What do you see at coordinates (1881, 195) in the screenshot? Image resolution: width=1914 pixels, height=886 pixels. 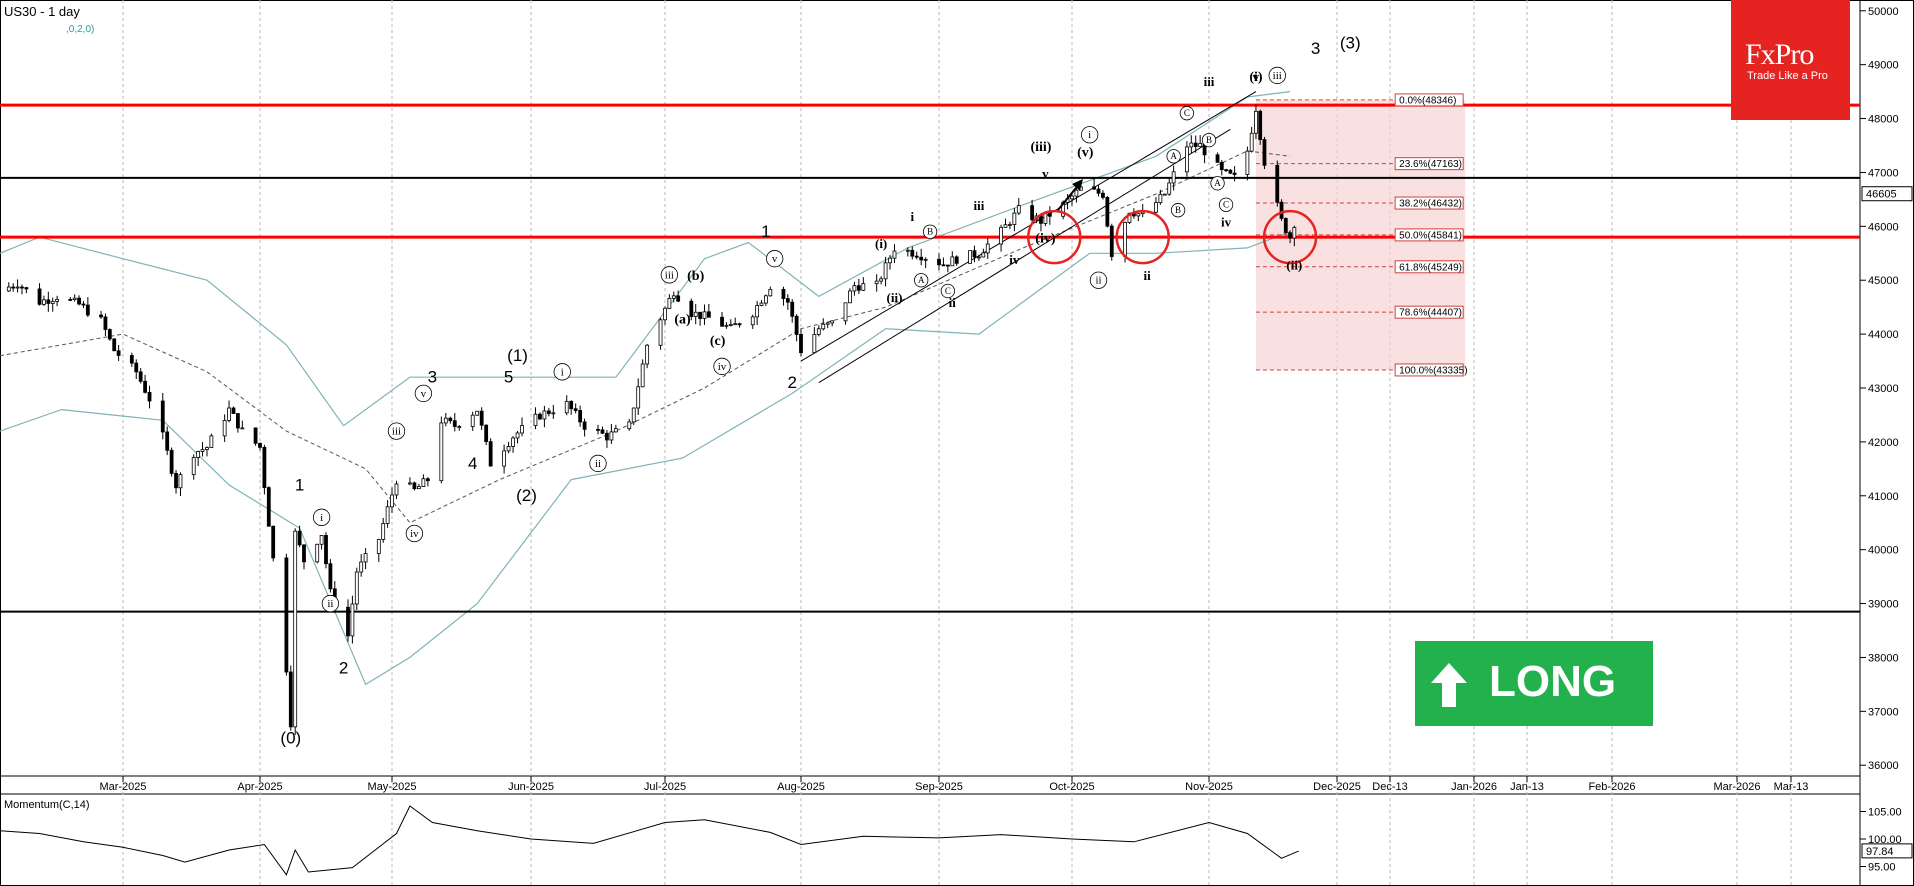 I see `current-price-label: 46605` at bounding box center [1881, 195].